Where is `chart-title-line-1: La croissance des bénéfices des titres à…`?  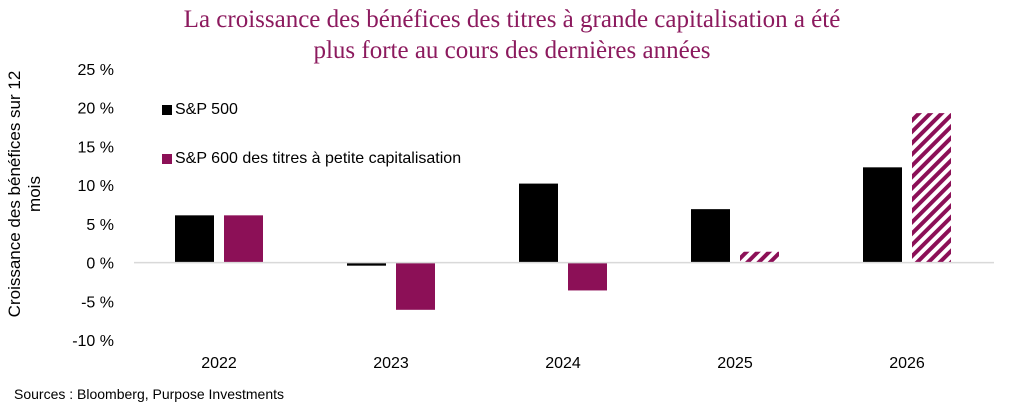
chart-title-line-1: La croissance des bénéfices des titres à… is located at coordinates (512, 19).